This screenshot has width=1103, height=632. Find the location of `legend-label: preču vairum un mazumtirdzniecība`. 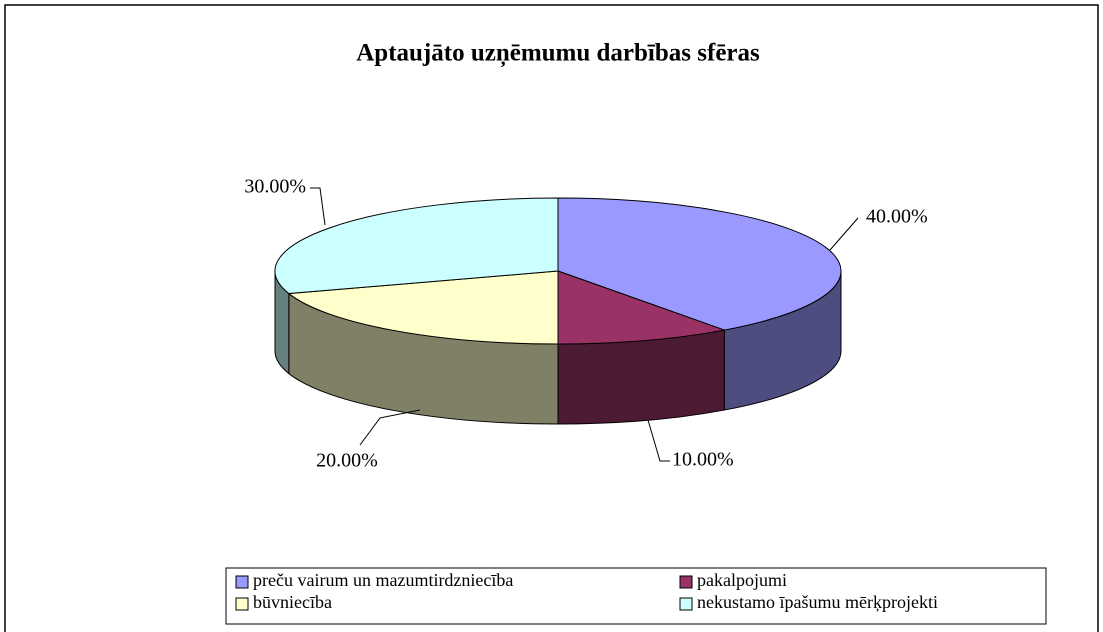

legend-label: preču vairum un mazumtirdzniecība is located at coordinates (383, 580).